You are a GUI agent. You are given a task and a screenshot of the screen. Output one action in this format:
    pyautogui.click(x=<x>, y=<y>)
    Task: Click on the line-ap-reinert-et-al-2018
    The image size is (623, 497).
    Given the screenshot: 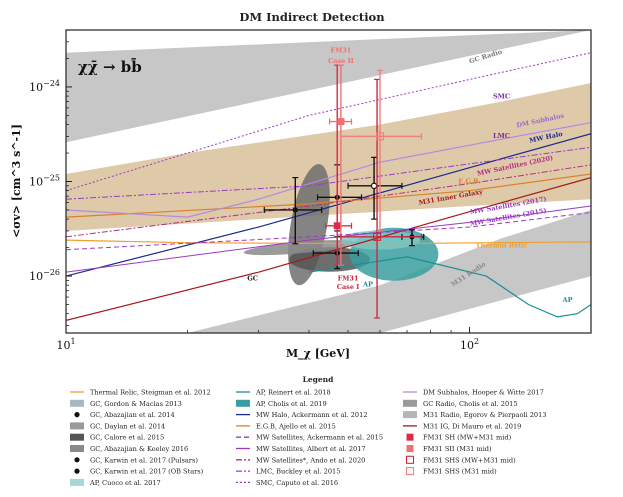 What is the action you would take?
    pyautogui.click(x=449, y=287)
    